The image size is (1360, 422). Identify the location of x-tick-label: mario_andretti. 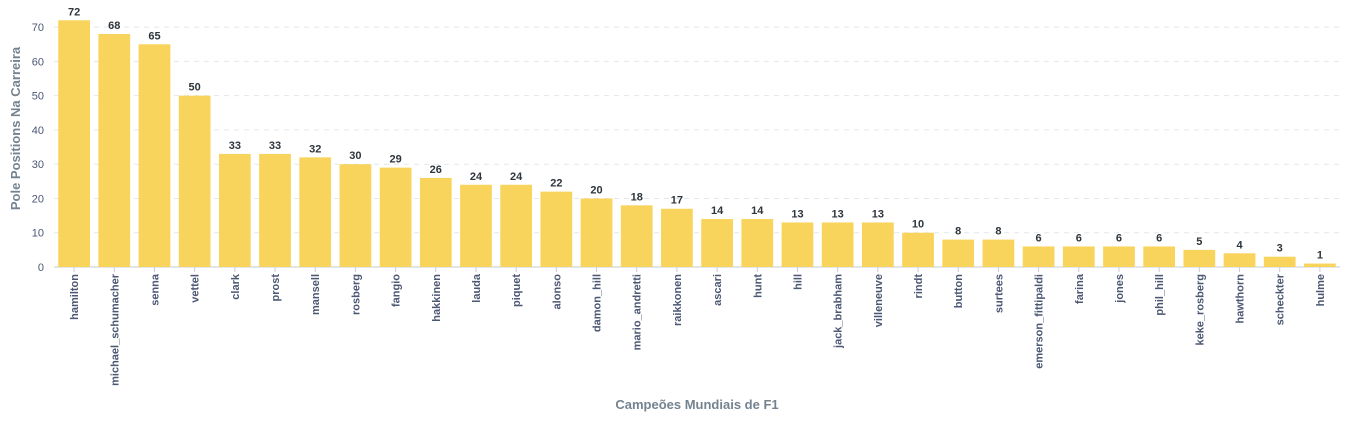
(638, 312).